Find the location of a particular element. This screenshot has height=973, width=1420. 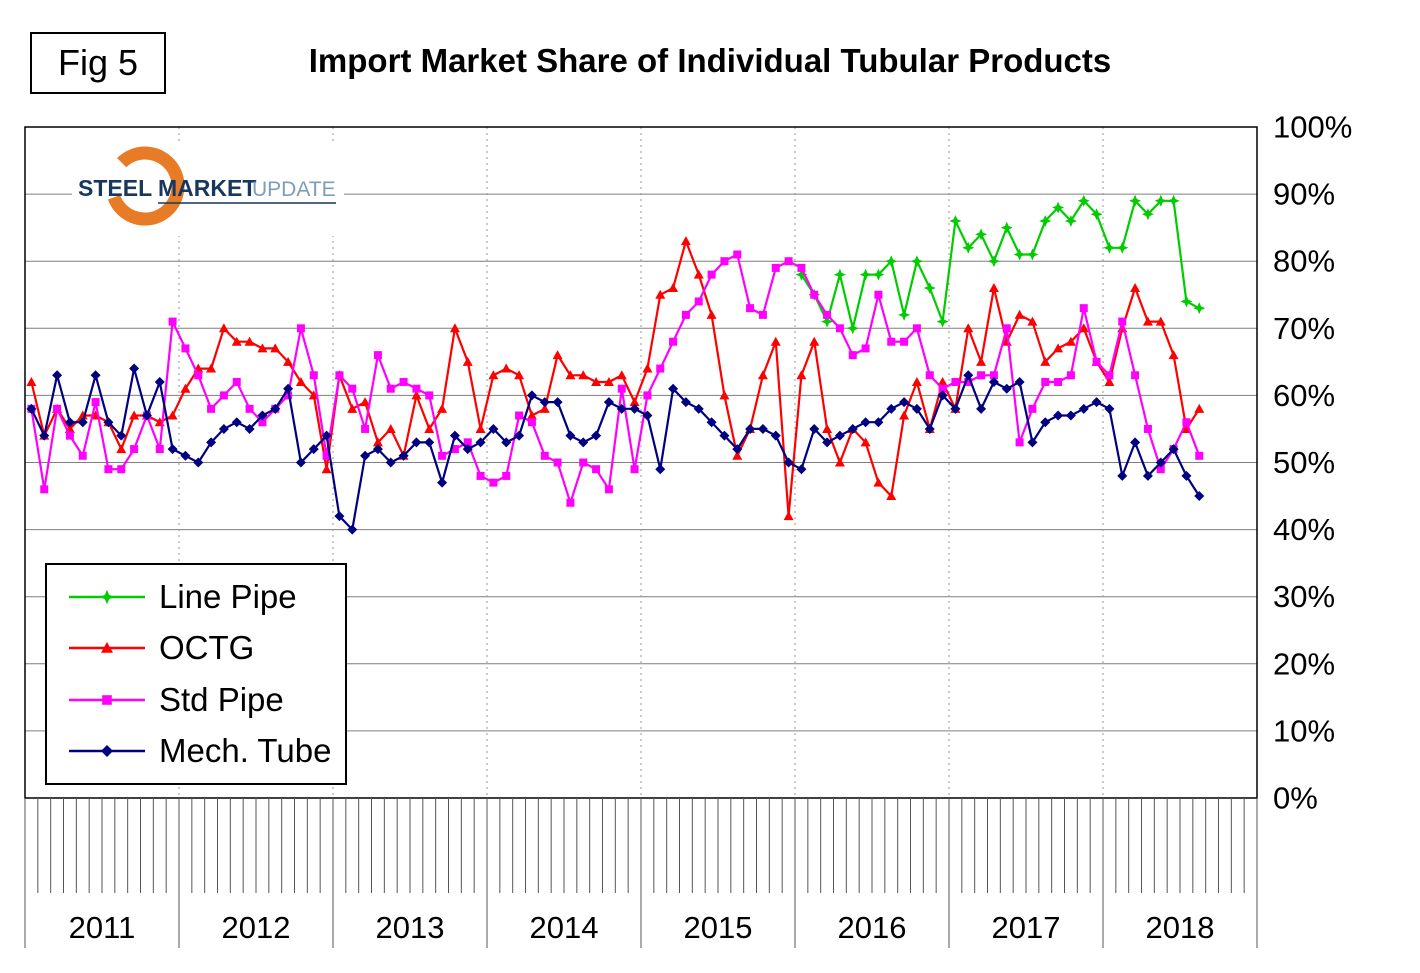

logo-word-update: UPDATE is located at coordinates (294, 189).